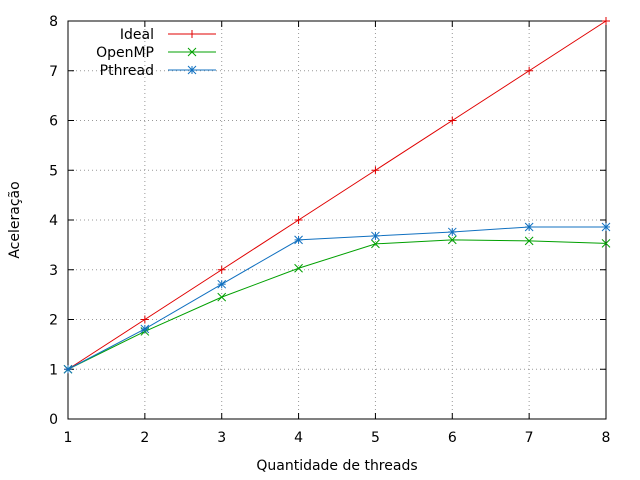  Describe the element at coordinates (375, 438) in the screenshot. I see `x-tick-label: 5` at that location.